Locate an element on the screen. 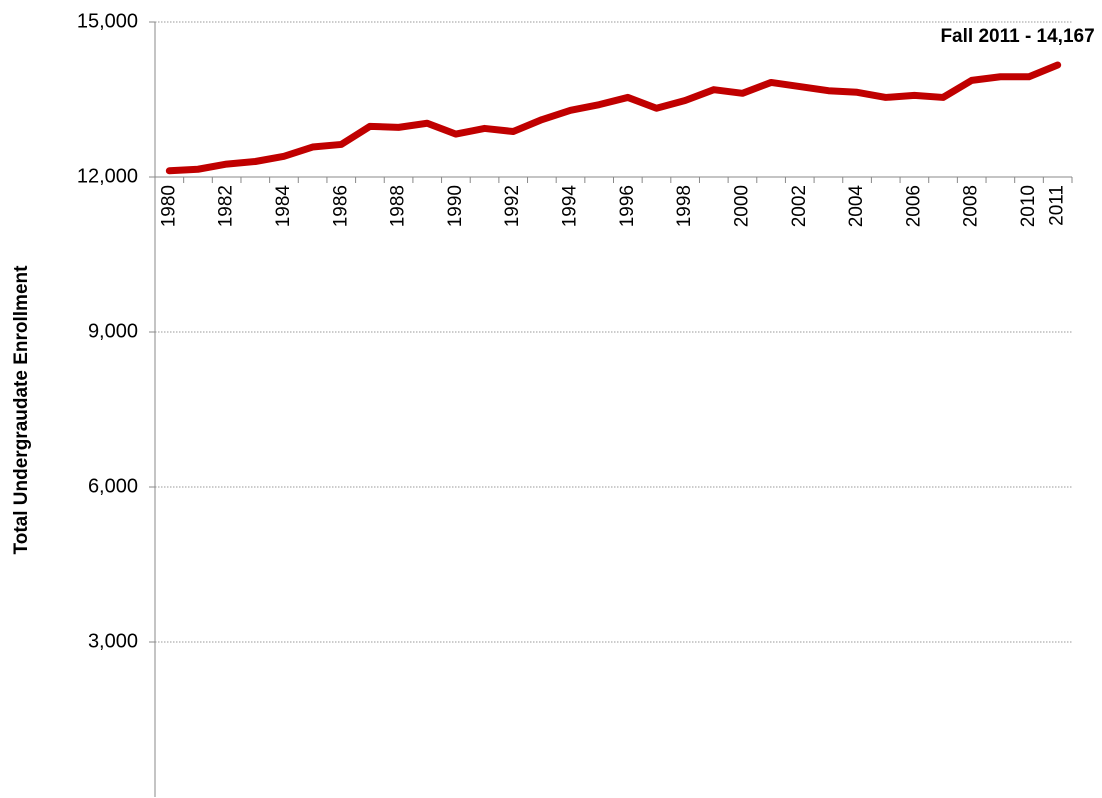 The height and width of the screenshot is (798, 1102). x-tick-label: 1992 is located at coordinates (512, 206).